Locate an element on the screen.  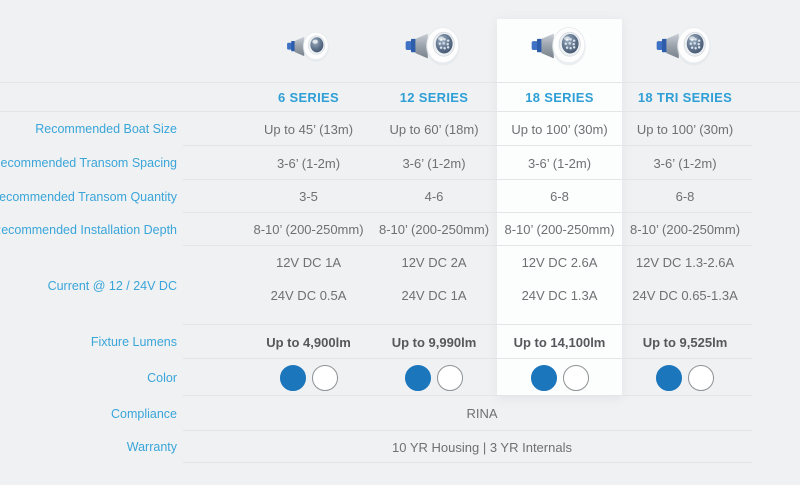
current-12v-value: 12V DC 2.6A is located at coordinates (559, 262).